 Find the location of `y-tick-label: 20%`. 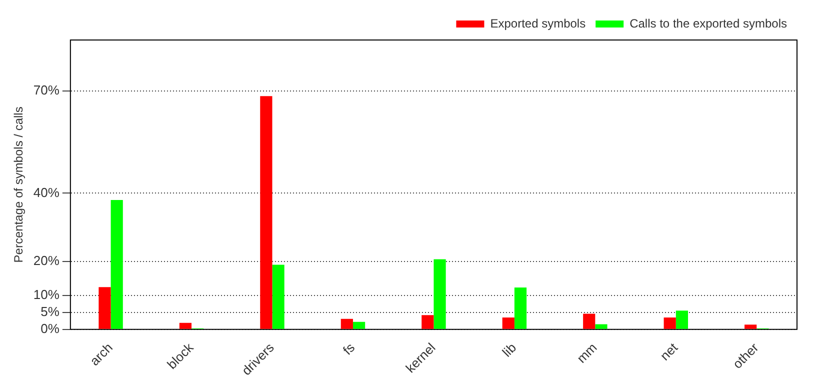

y-tick-label: 20% is located at coordinates (46, 260).